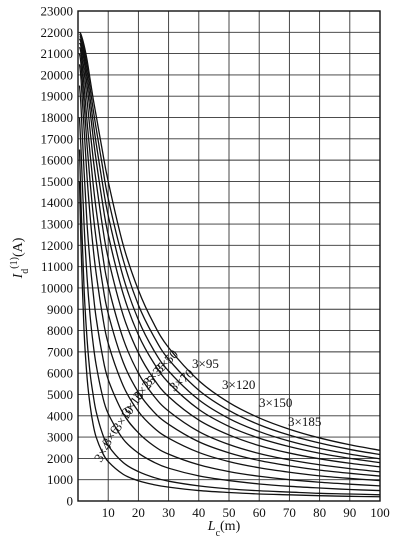 This screenshot has width=400, height=546. I want to click on series-label: 3×120, so click(238, 384).